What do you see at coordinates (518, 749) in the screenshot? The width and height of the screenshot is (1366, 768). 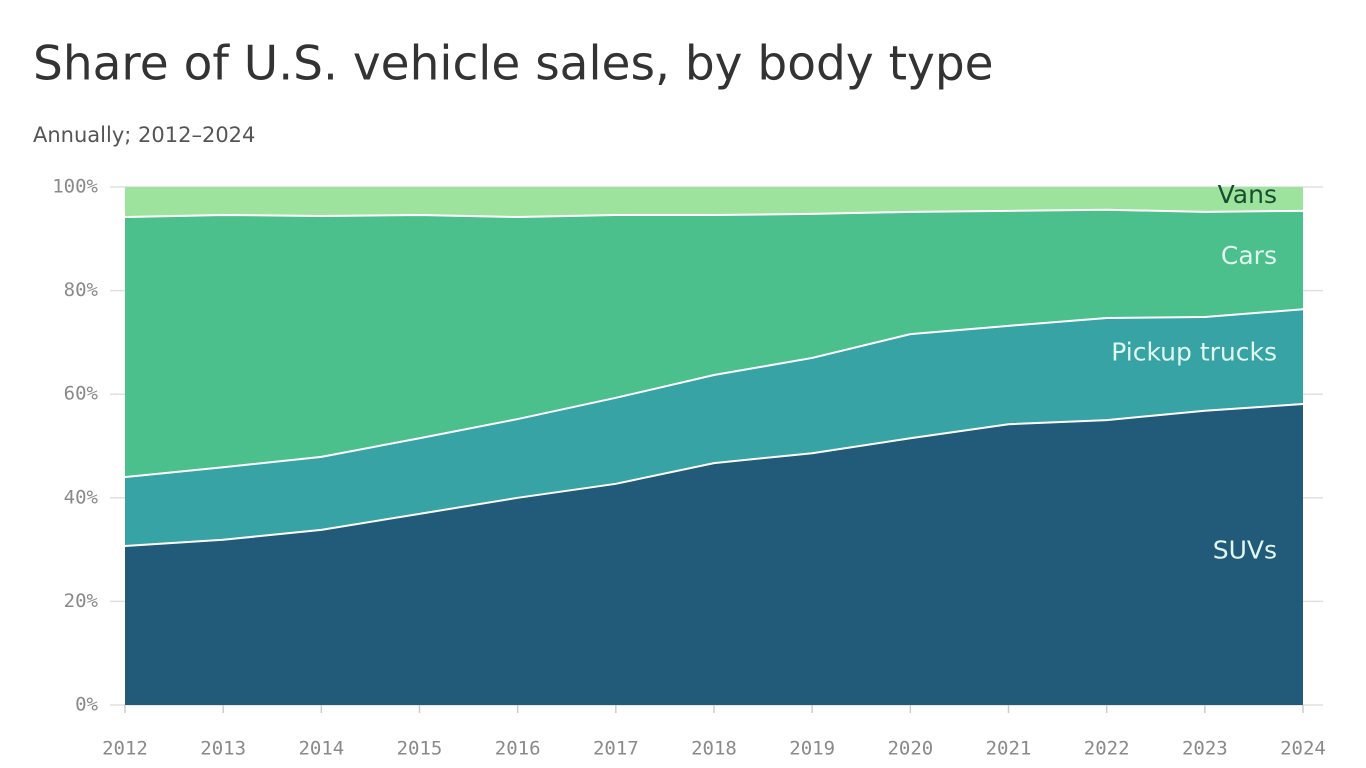 I see `x-tick-label: 2016` at bounding box center [518, 749].